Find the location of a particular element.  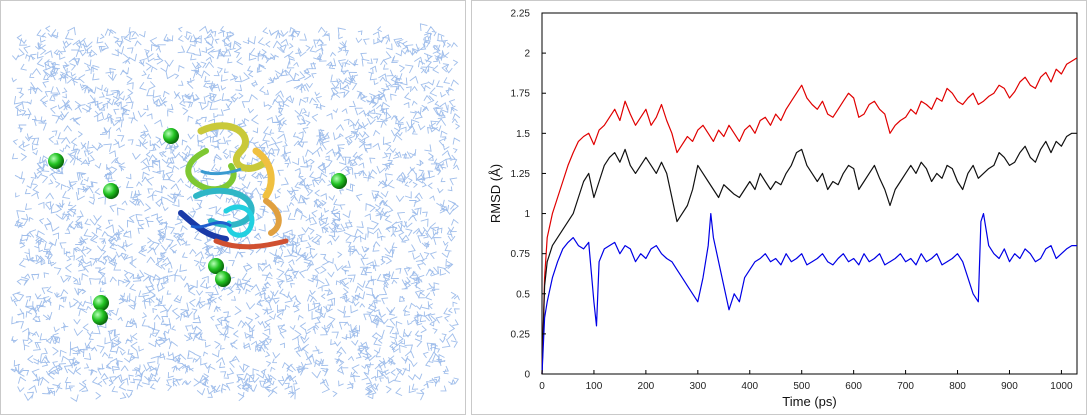

y-tick-label: 0.5 is located at coordinates (523, 294).